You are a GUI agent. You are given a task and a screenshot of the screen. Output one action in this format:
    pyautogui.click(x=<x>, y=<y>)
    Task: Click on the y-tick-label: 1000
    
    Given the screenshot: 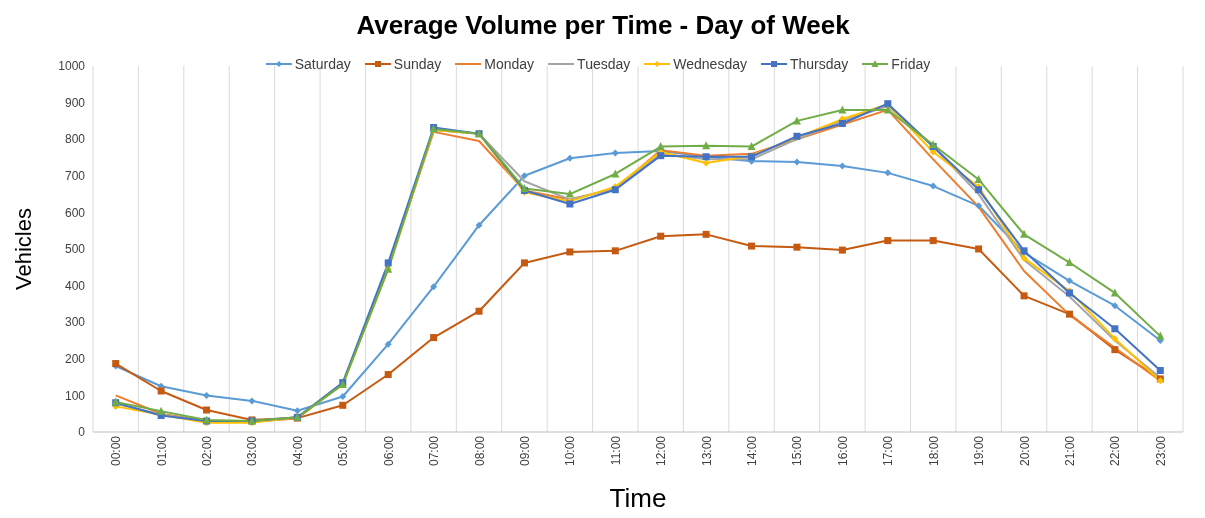 What is the action you would take?
    pyautogui.click(x=72, y=66)
    